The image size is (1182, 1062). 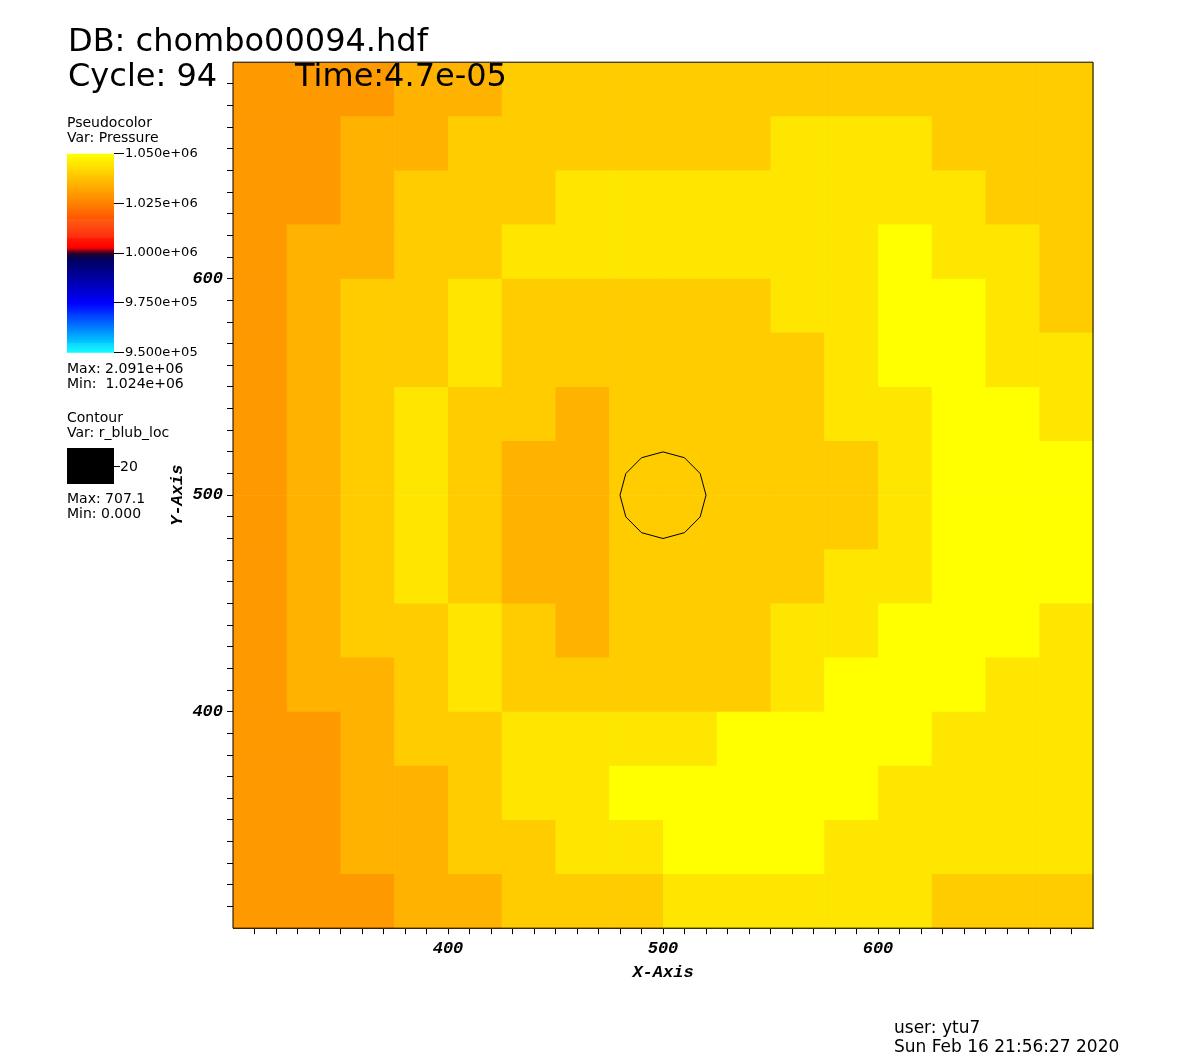 What do you see at coordinates (109, 122) in the screenshot?
I see `legend-title: Pseudocolor` at bounding box center [109, 122].